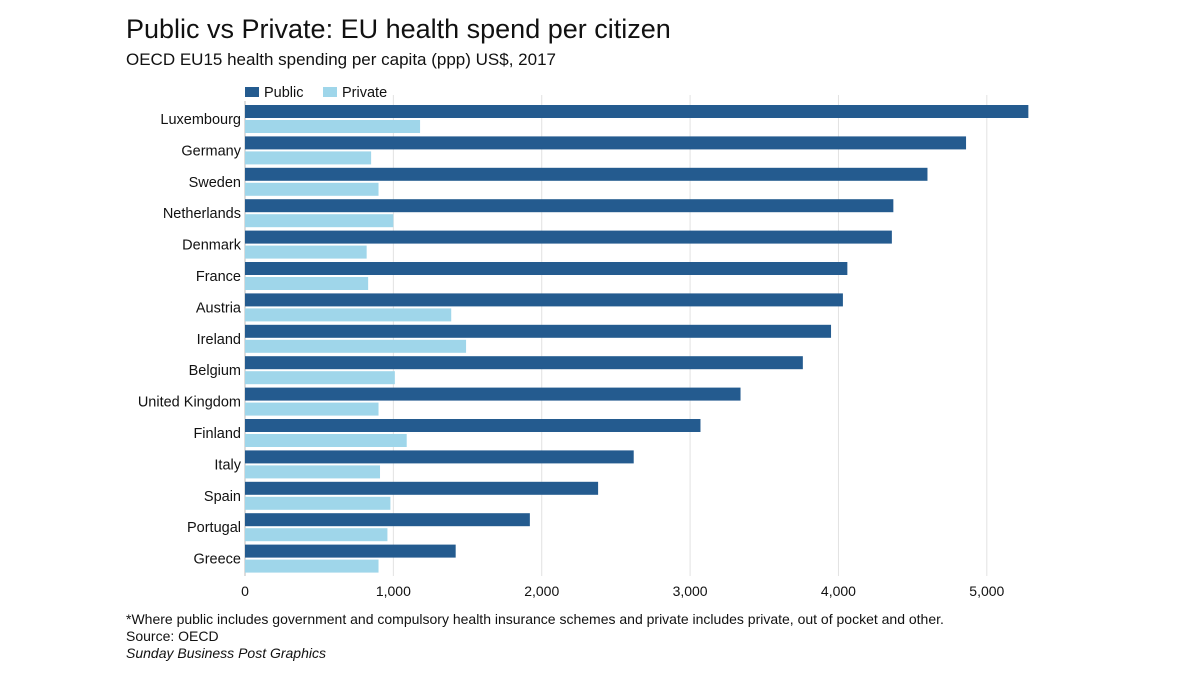 Image resolution: width=1200 pixels, height=675 pixels. I want to click on category-label: France, so click(218, 277).